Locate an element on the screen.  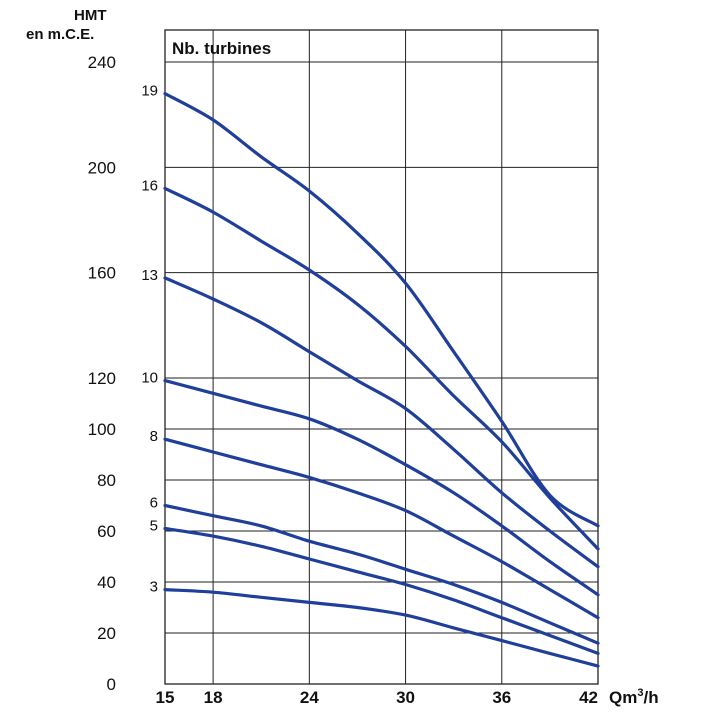
y-tick-label: 240 is located at coordinates (102, 62).